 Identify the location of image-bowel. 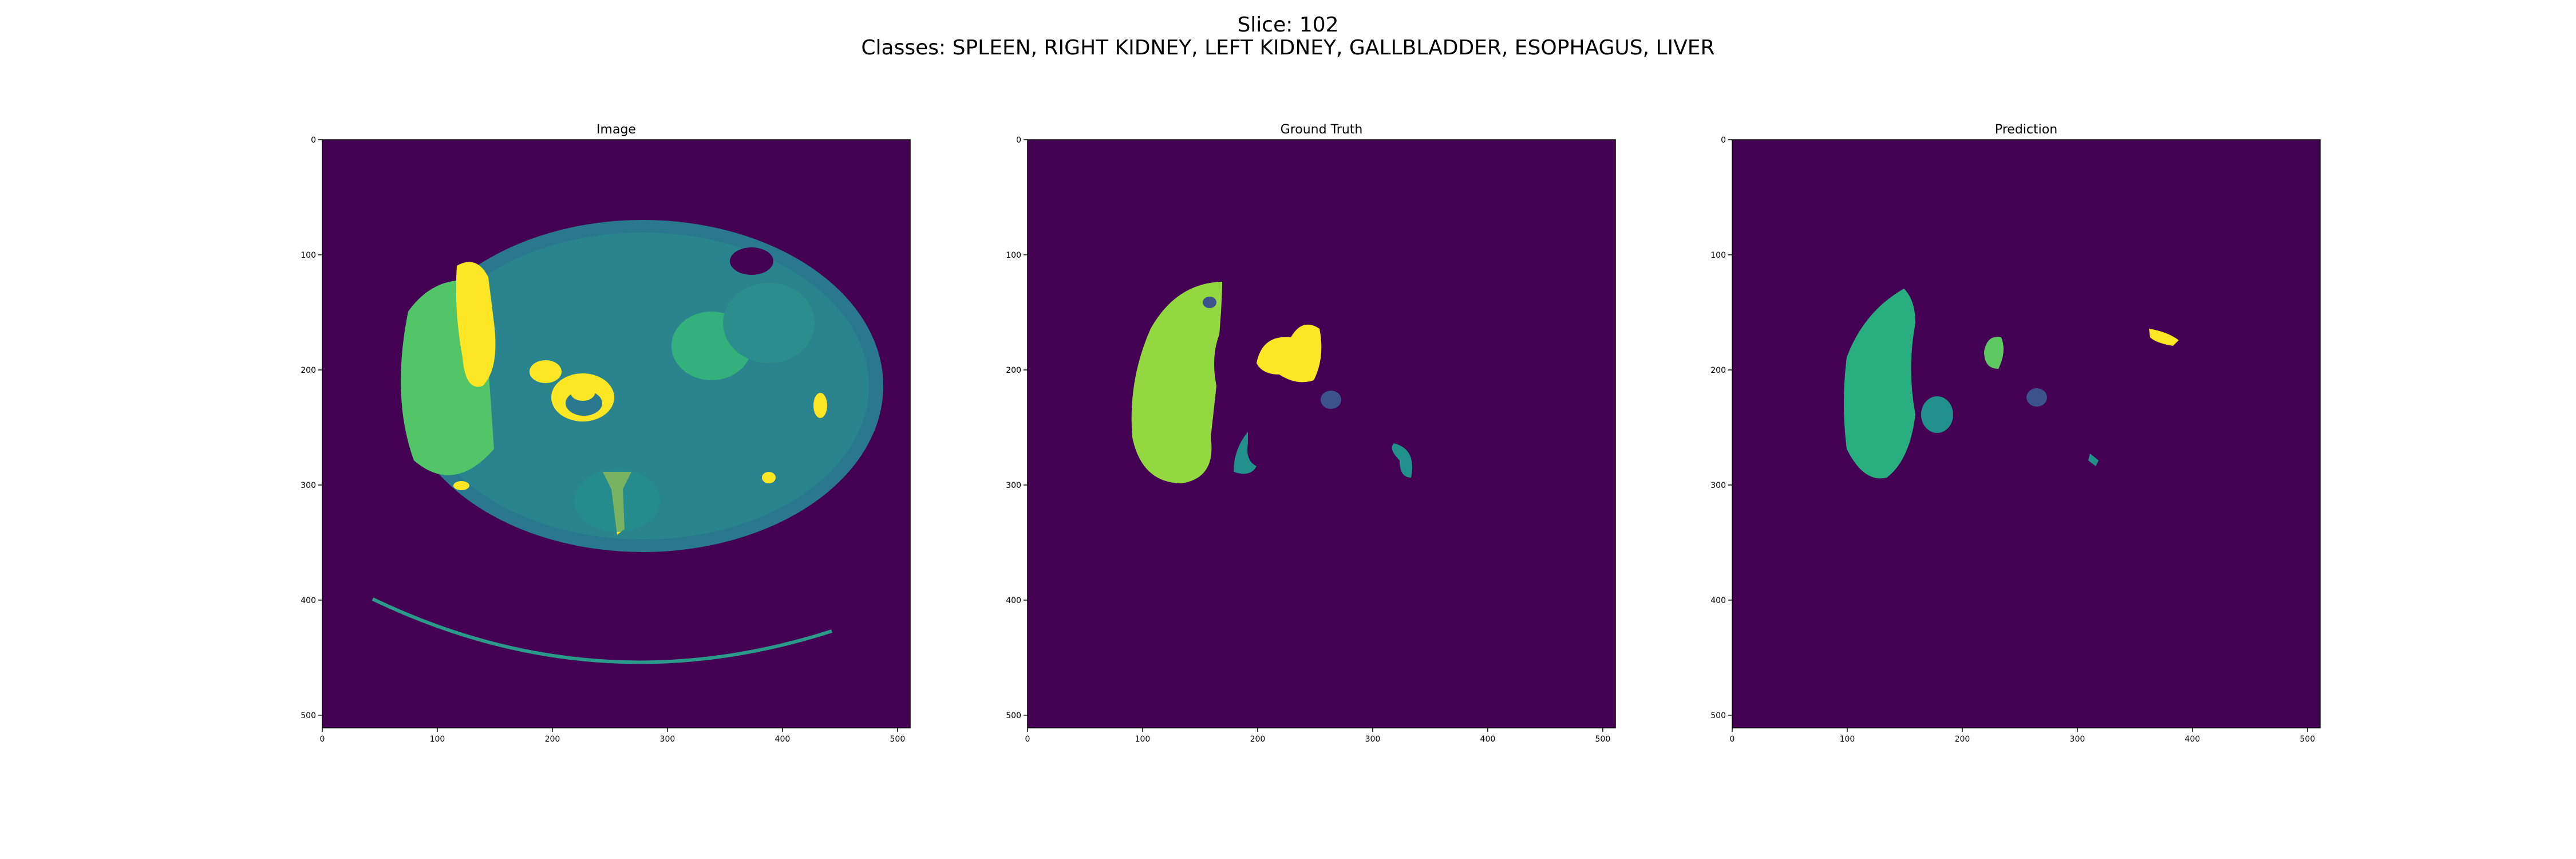
(769, 323).